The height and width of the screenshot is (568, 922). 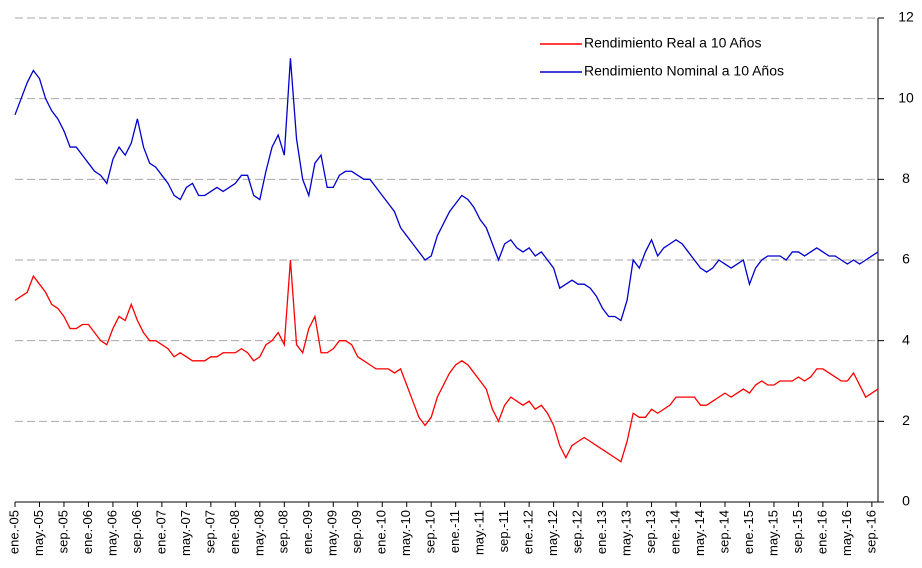 What do you see at coordinates (209, 531) in the screenshot?
I see `x-tick-label: sep.-07` at bounding box center [209, 531].